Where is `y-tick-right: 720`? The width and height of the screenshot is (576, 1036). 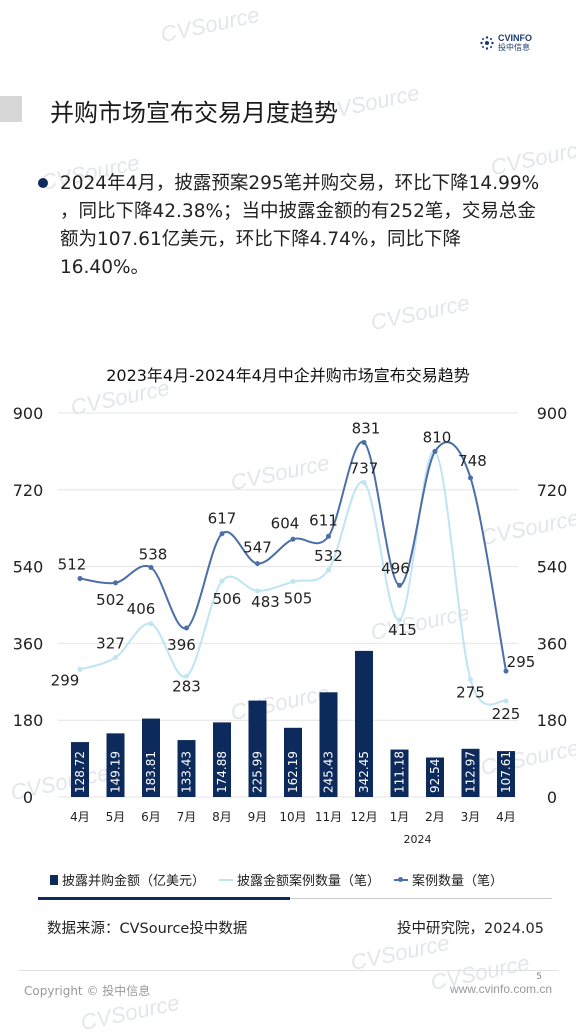
y-tick-right: 720 is located at coordinates (552, 490).